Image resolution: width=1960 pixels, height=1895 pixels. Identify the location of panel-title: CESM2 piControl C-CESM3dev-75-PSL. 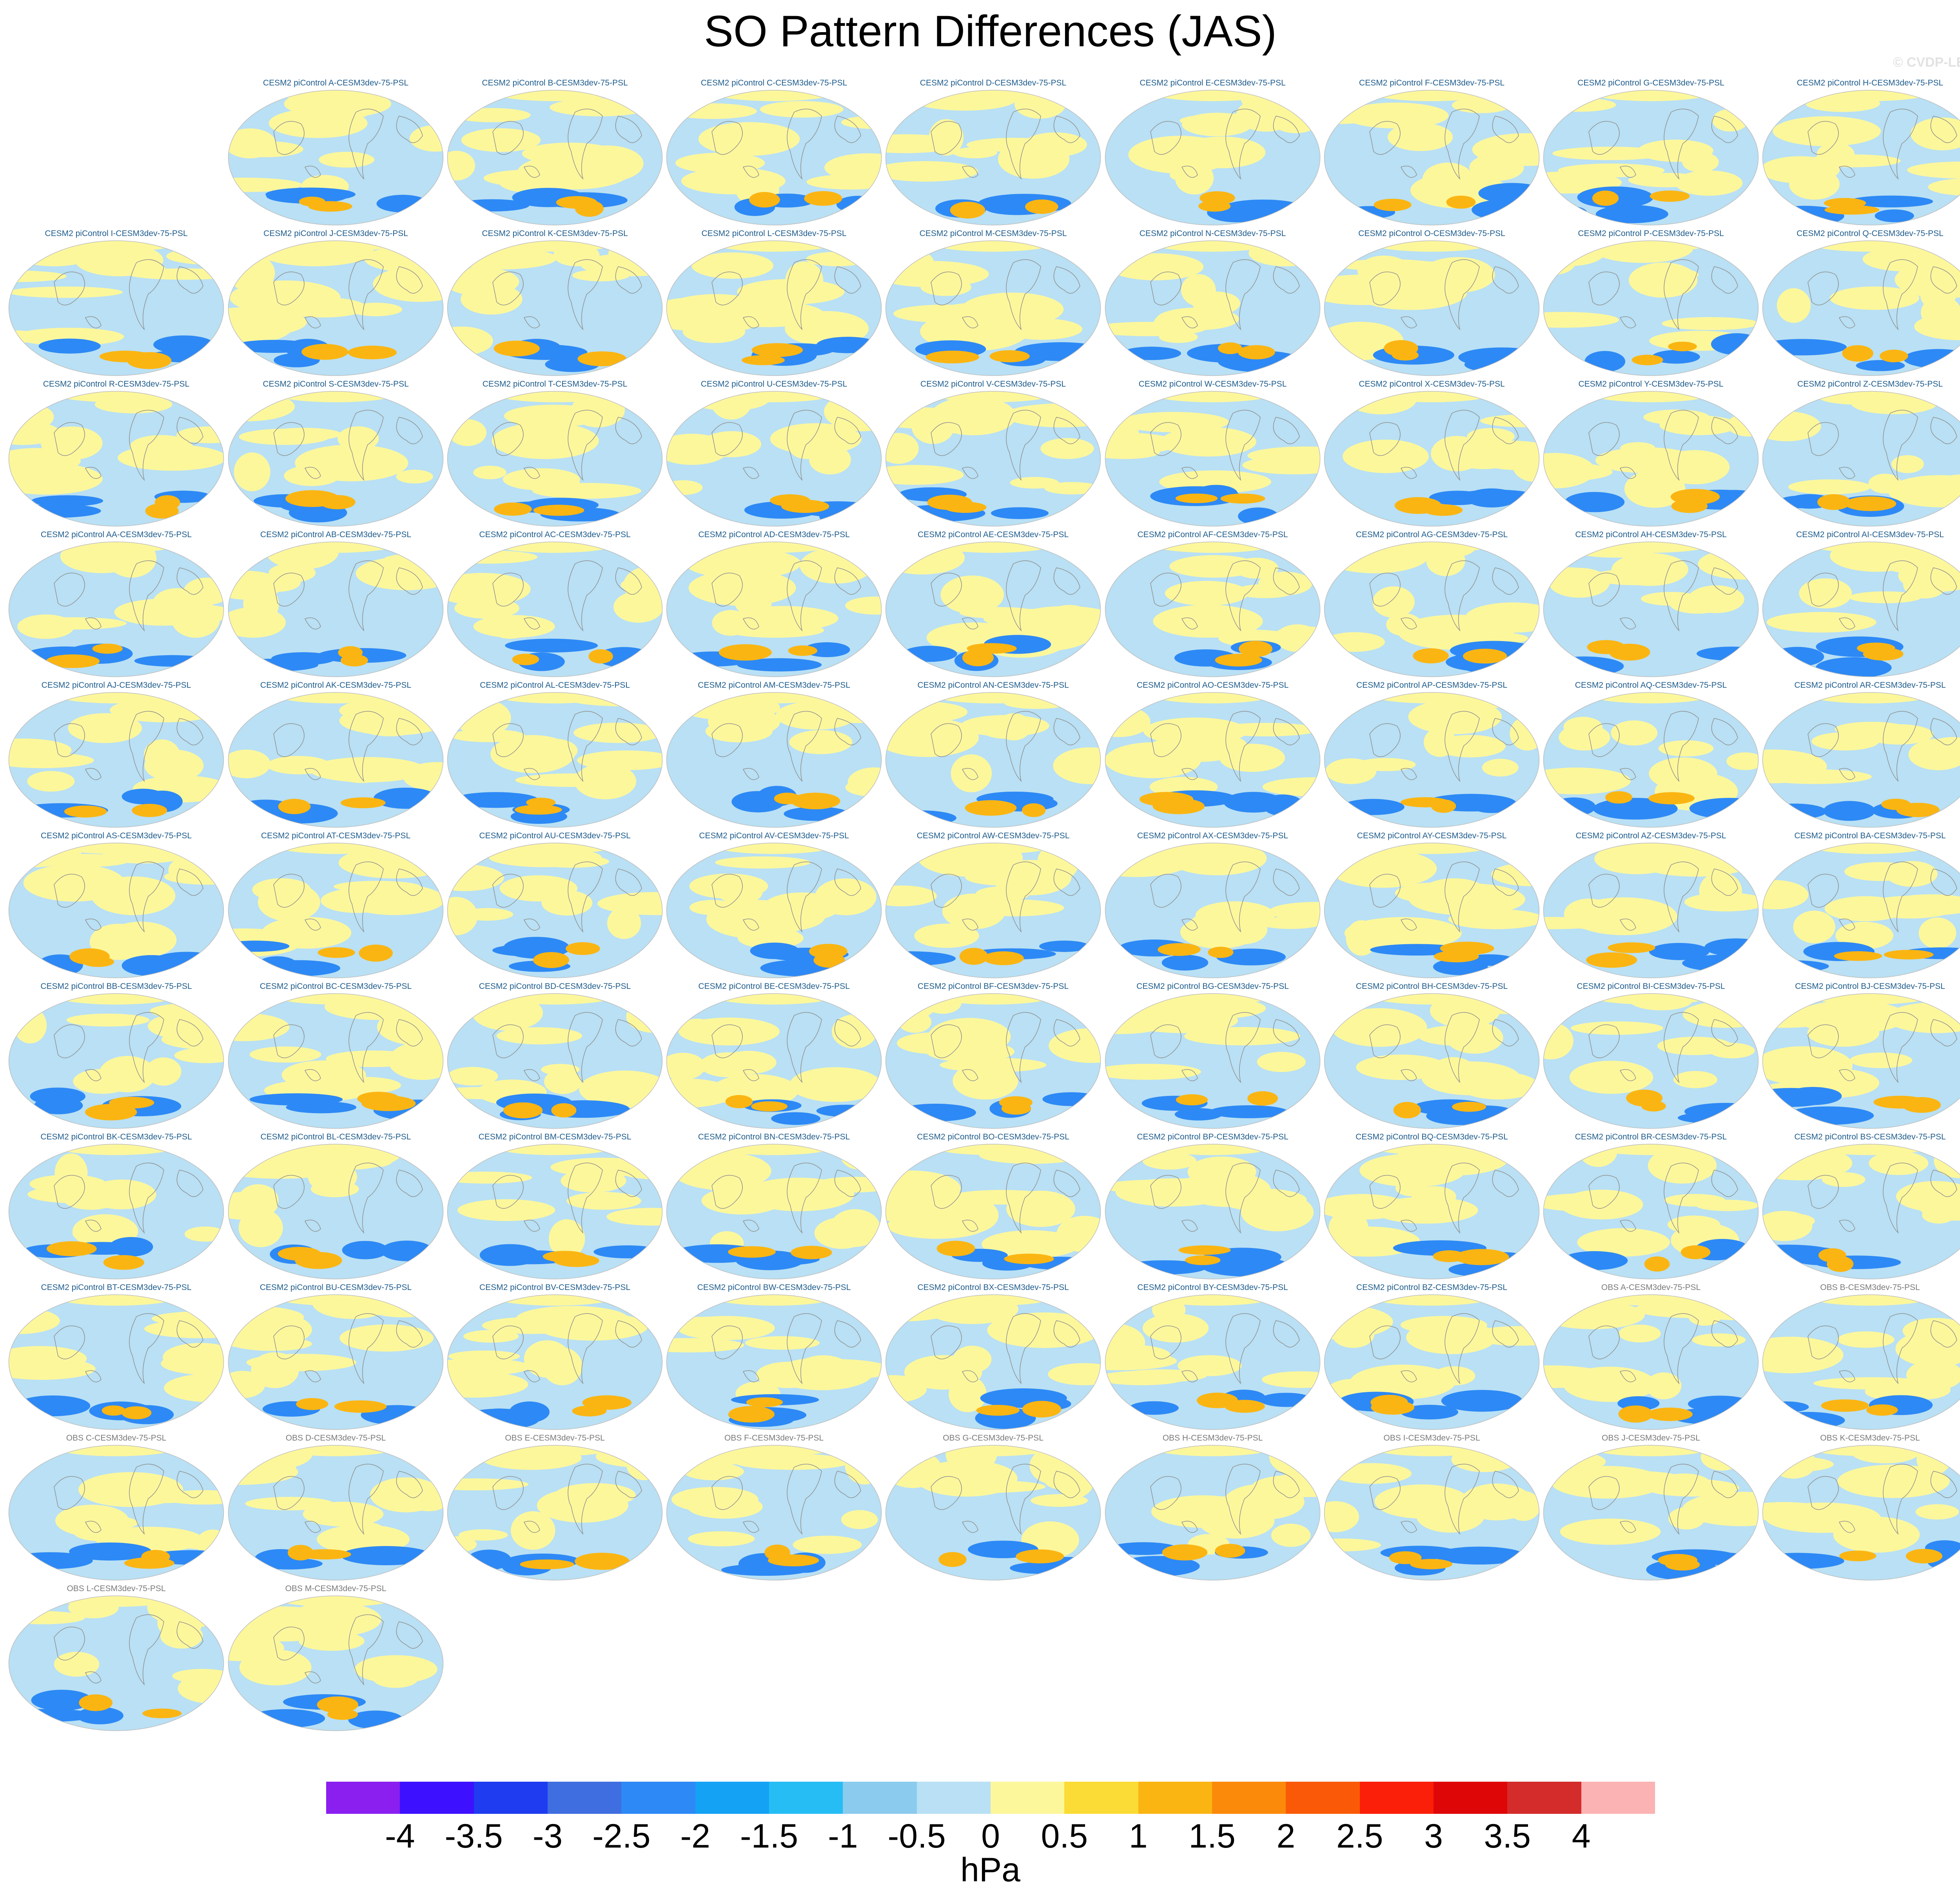
(774, 82).